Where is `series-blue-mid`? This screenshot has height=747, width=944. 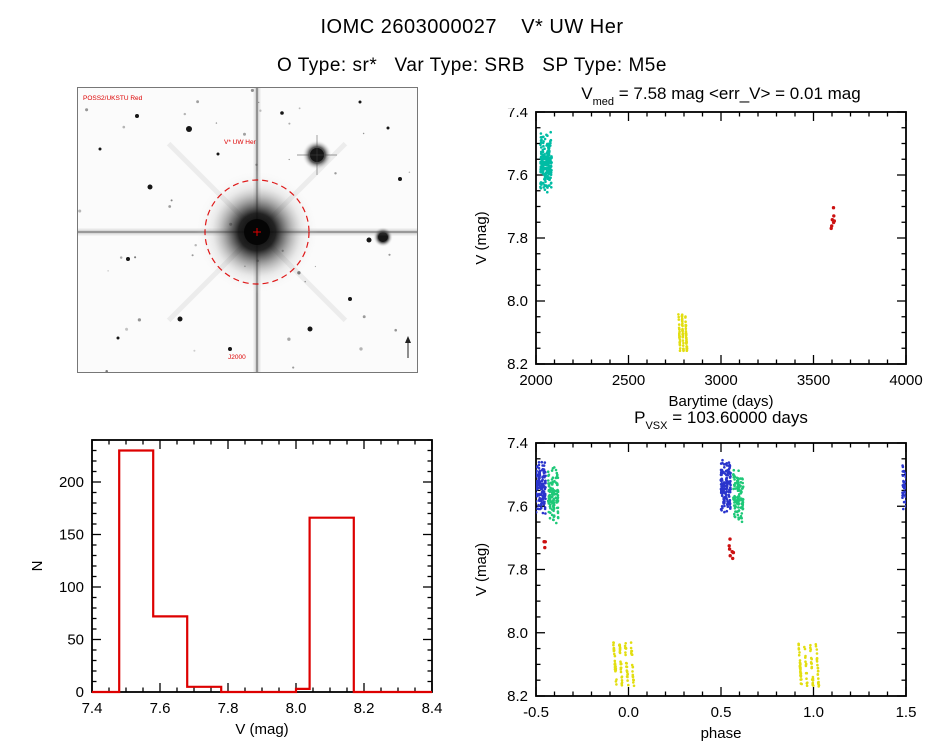
series-blue-mid is located at coordinates (725, 486).